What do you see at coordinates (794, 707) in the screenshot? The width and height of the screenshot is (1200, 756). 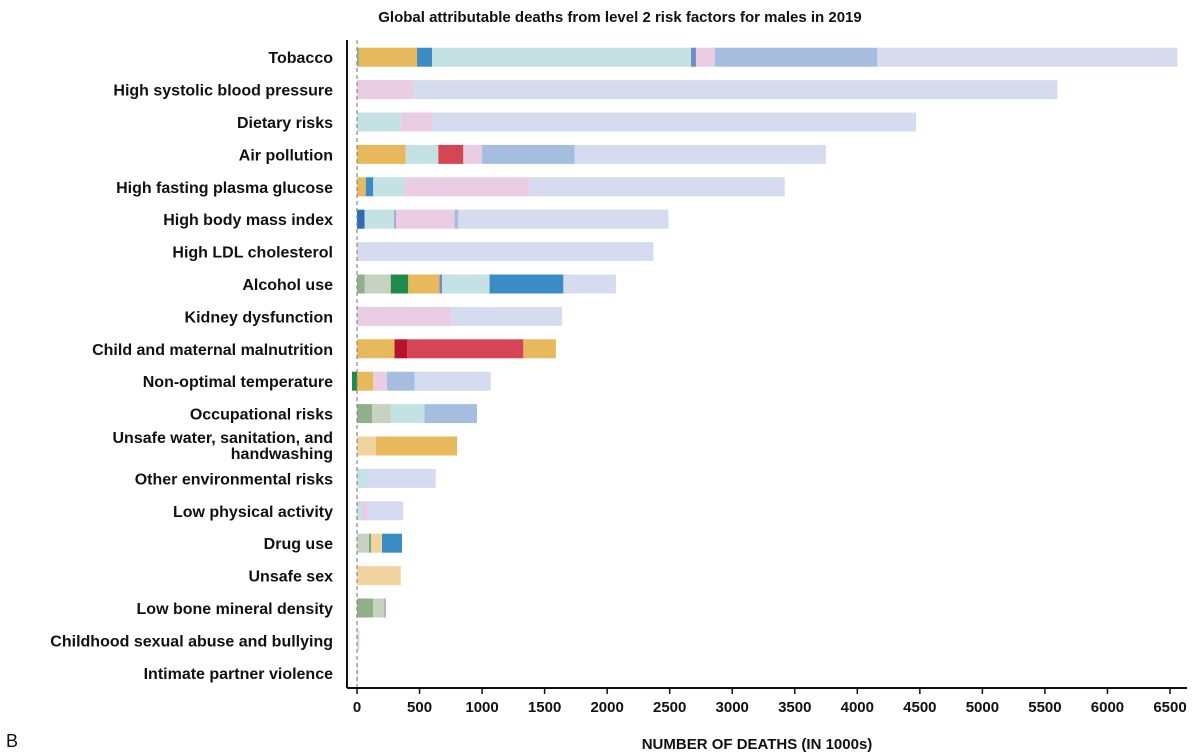 I see `x-tick-label: 3500` at bounding box center [794, 707].